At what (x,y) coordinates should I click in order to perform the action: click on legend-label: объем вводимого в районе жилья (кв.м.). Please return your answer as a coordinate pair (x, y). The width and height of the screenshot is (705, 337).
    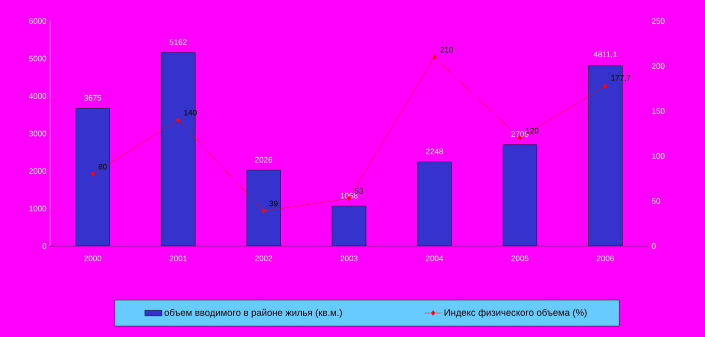
    Looking at the image, I should click on (253, 313).